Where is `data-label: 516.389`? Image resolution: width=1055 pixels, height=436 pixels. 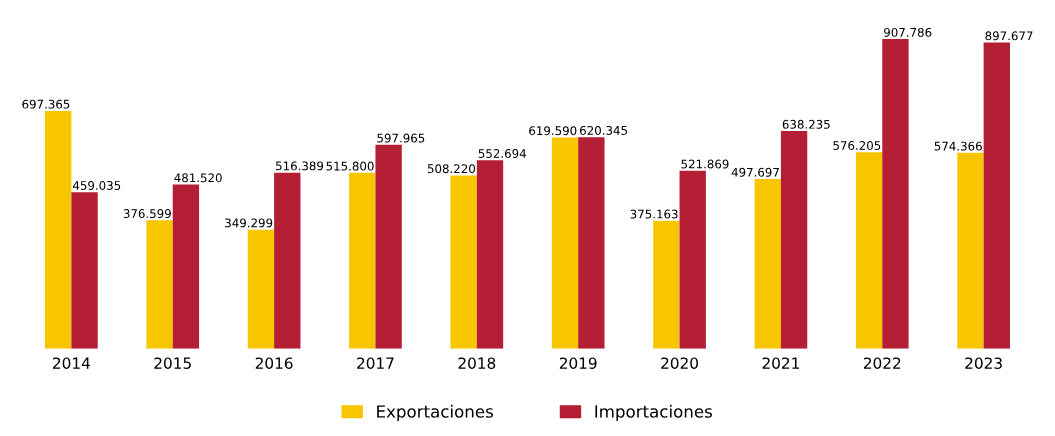 data-label: 516.389 is located at coordinates (300, 166).